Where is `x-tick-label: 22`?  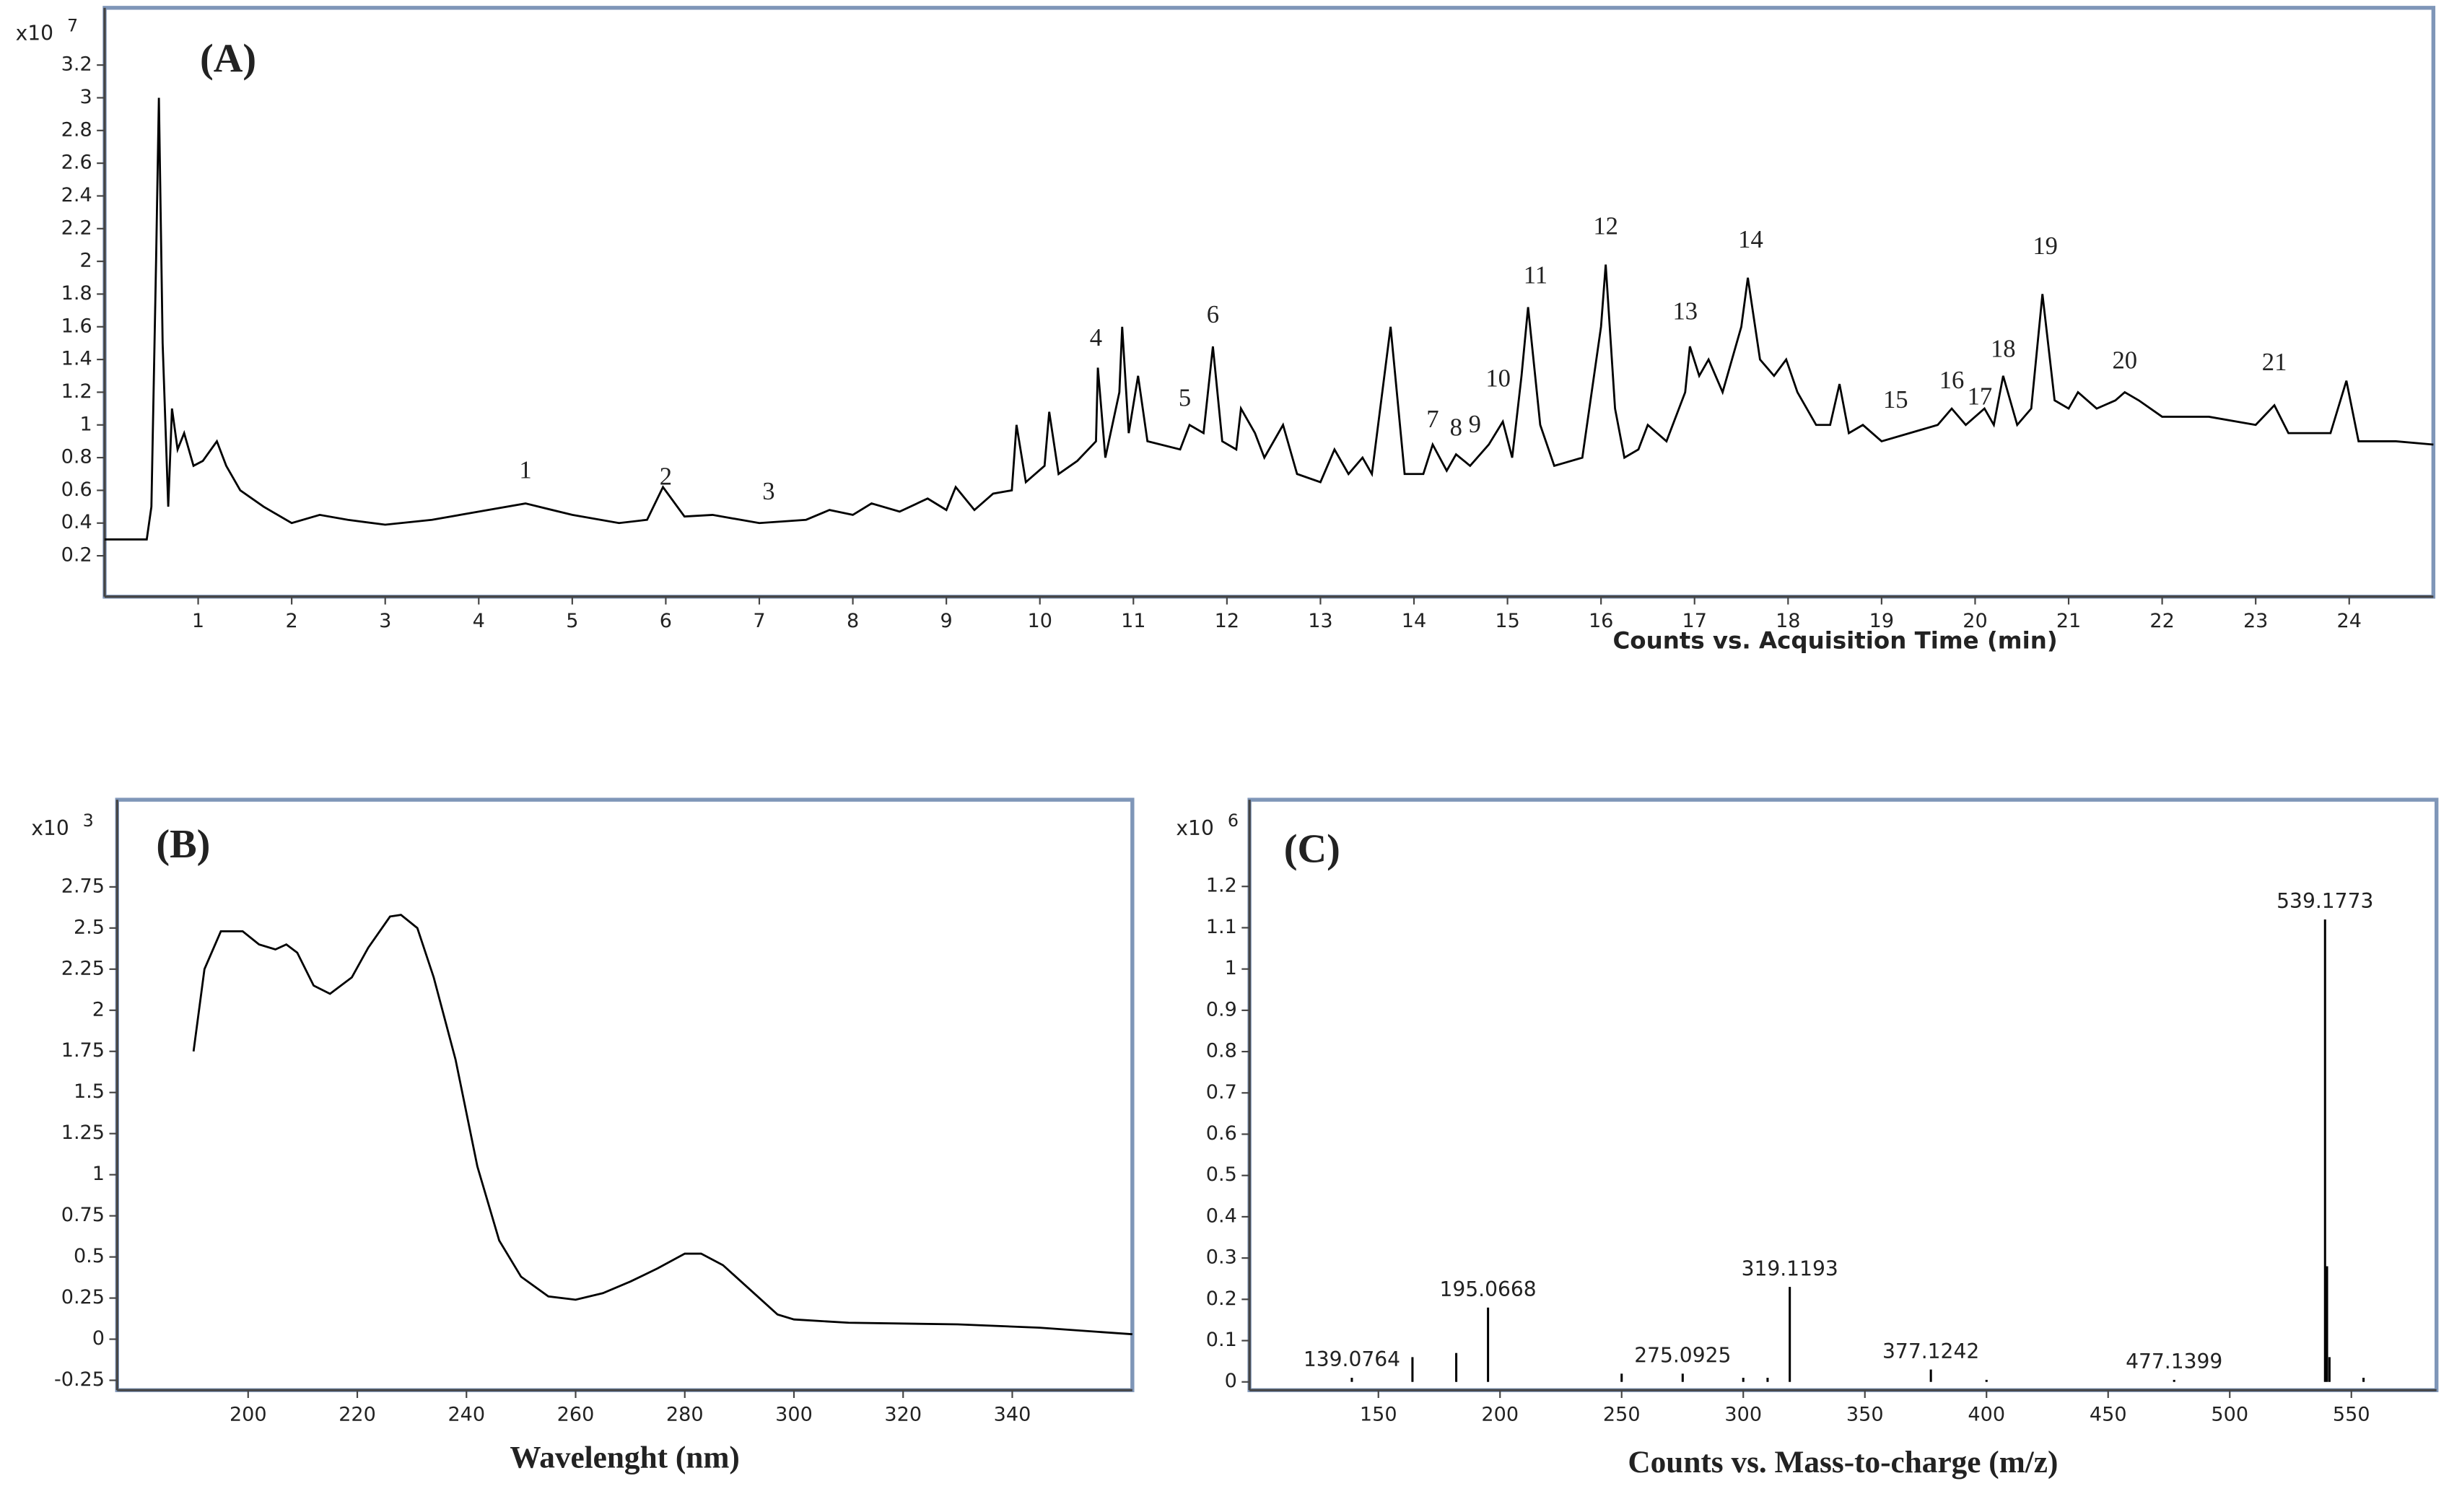
x-tick-label: 22 is located at coordinates (2161, 621).